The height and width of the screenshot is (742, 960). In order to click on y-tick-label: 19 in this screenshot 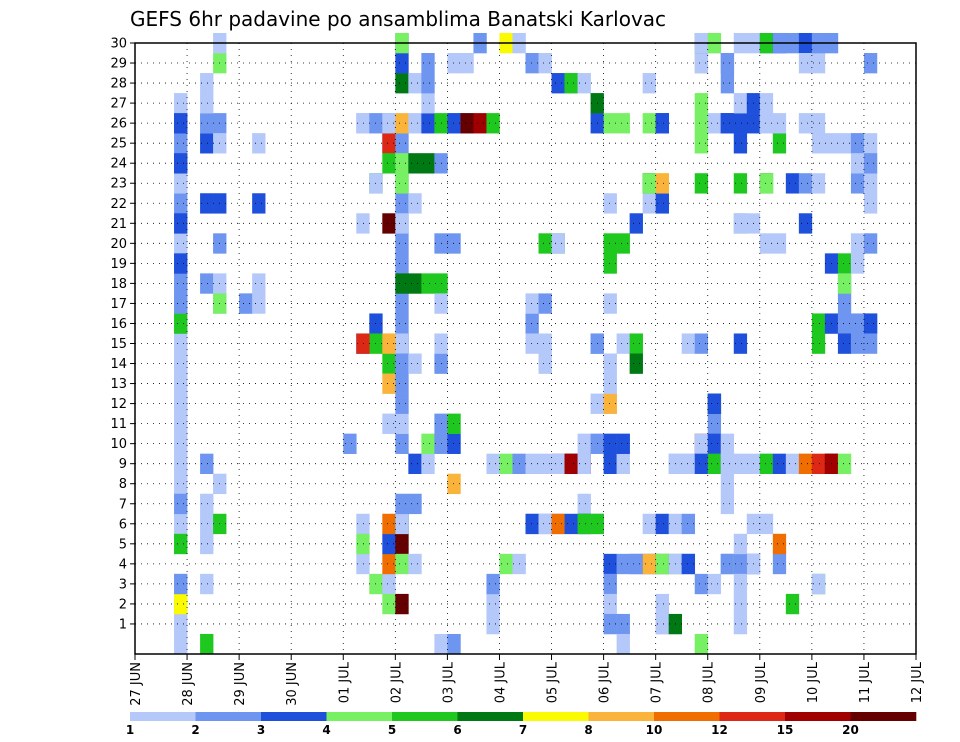, I will do `click(118, 264)`.